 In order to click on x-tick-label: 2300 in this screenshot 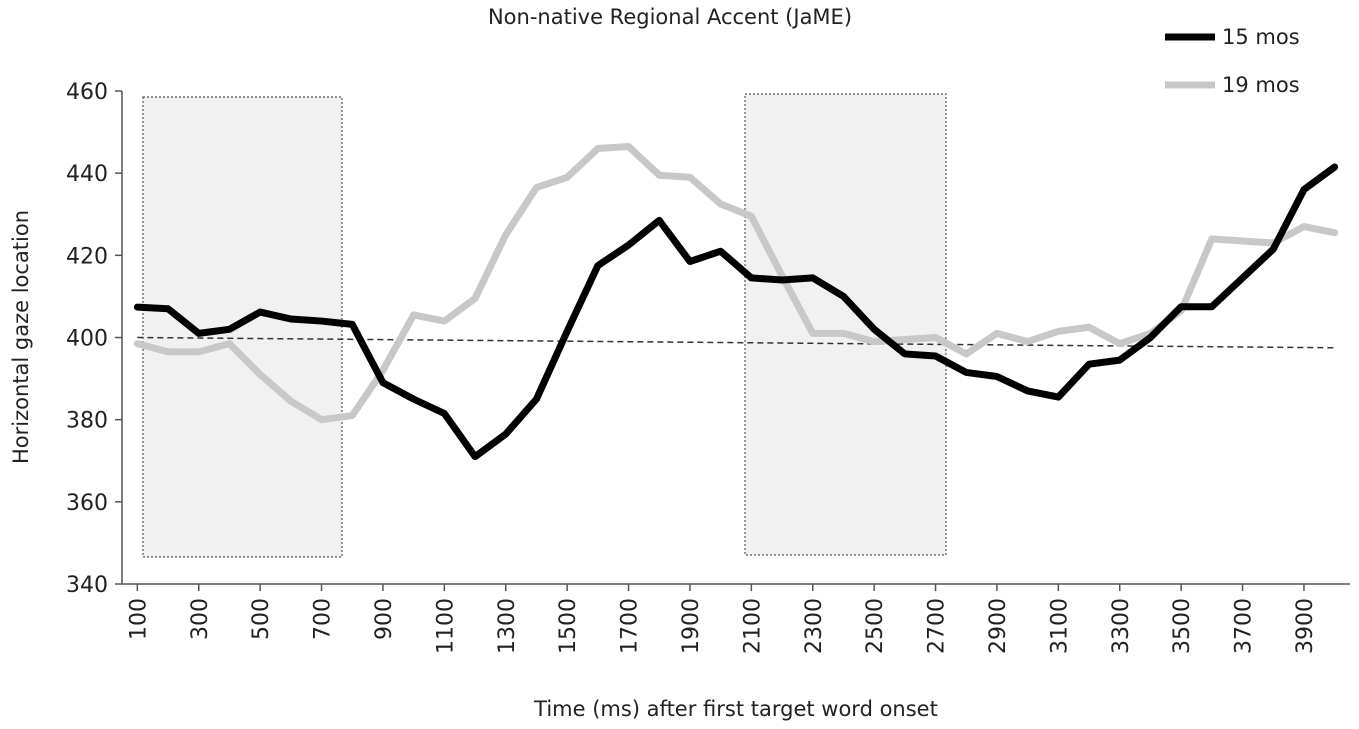, I will do `click(814, 626)`.